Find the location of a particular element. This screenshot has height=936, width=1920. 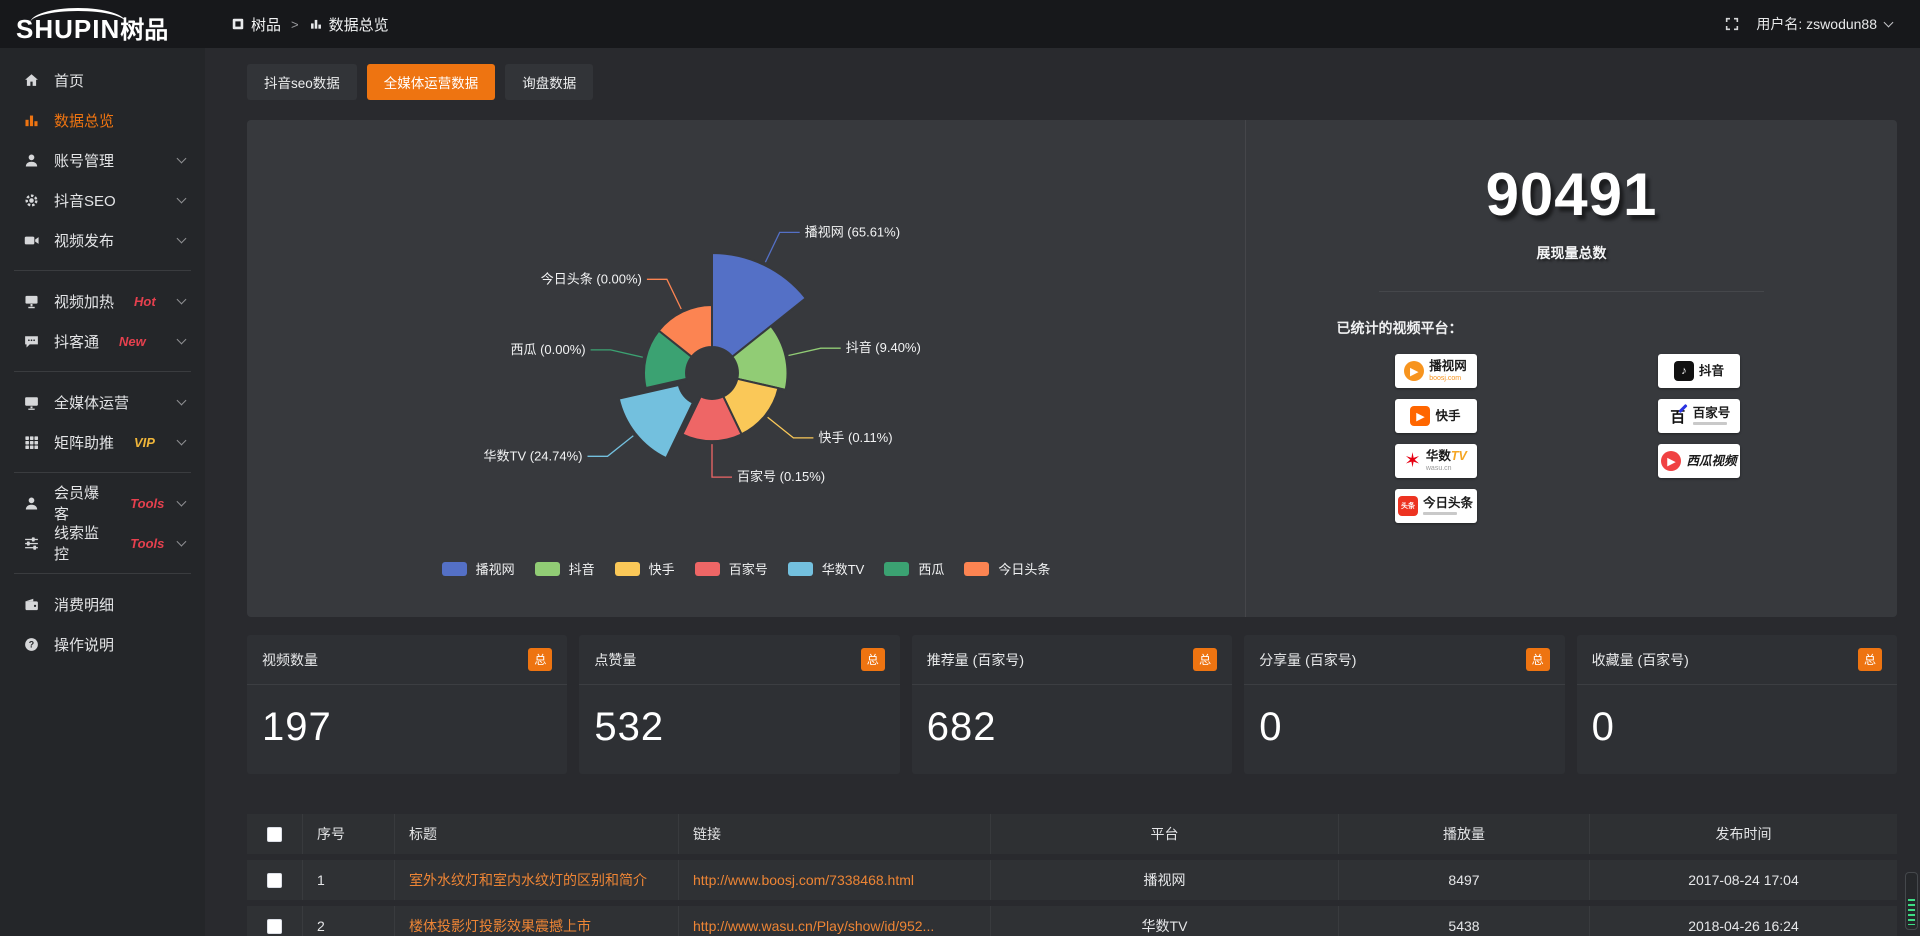

header-cell-checkbox is located at coordinates (275, 834).